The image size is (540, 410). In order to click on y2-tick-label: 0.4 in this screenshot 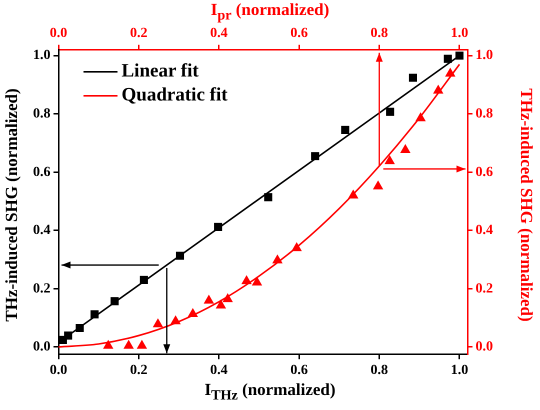, I will do `click(484, 230)`.